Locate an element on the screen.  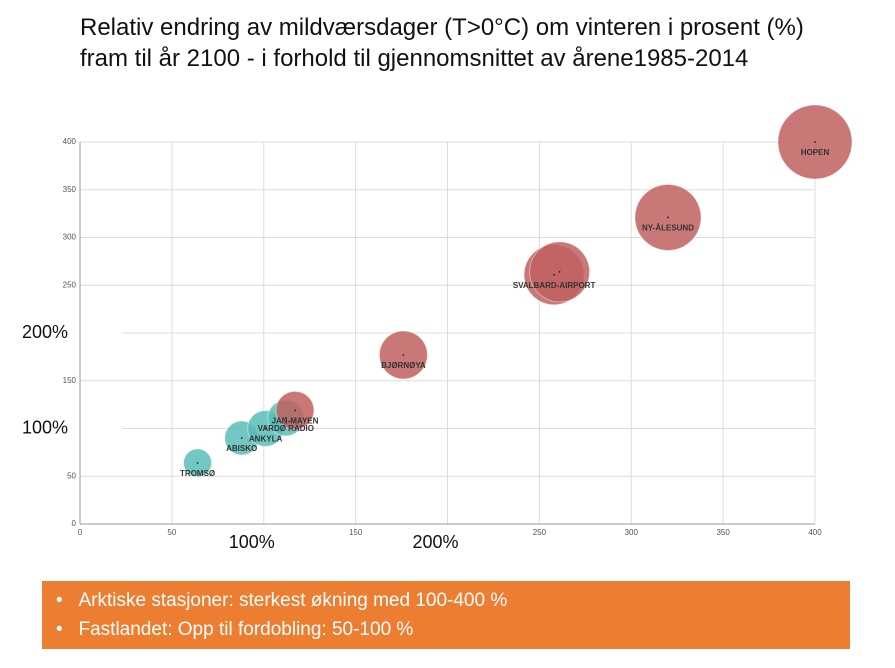
bullet-text: Fastlandet: Opp til fordobling: 50-100 % is located at coordinates (246, 629).